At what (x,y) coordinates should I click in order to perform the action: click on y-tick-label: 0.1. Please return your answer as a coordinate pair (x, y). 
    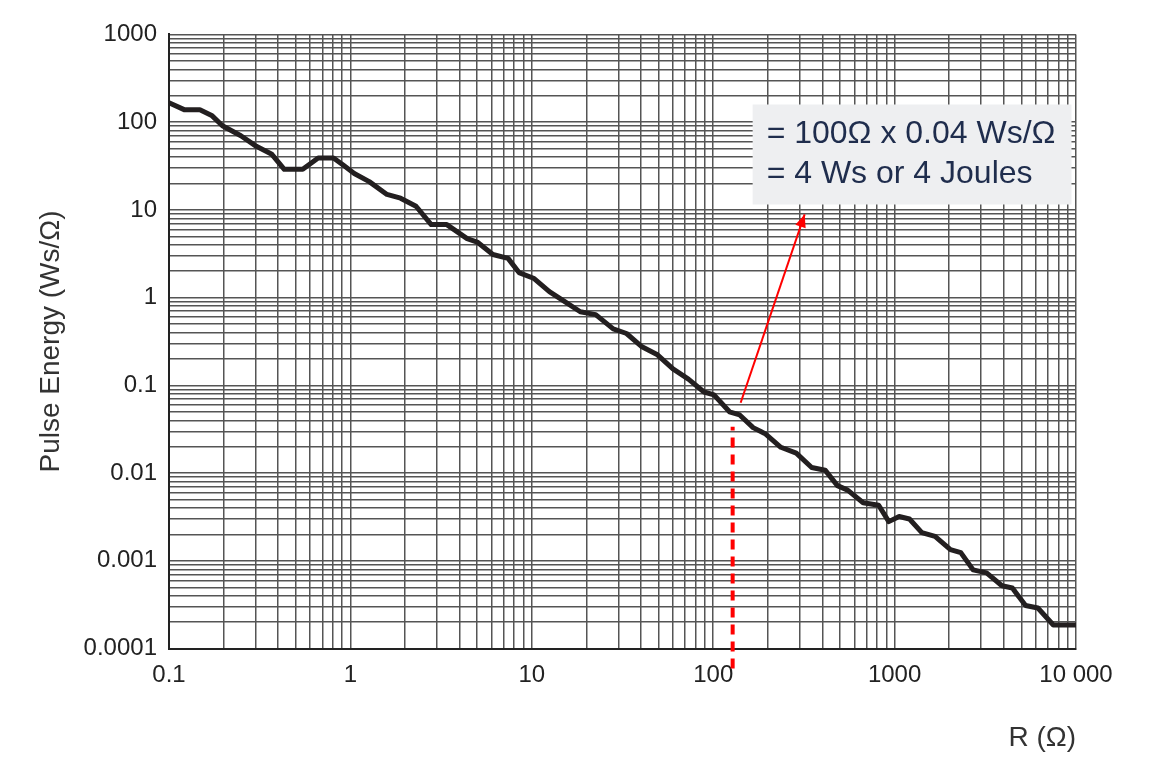
    Looking at the image, I should click on (140, 383).